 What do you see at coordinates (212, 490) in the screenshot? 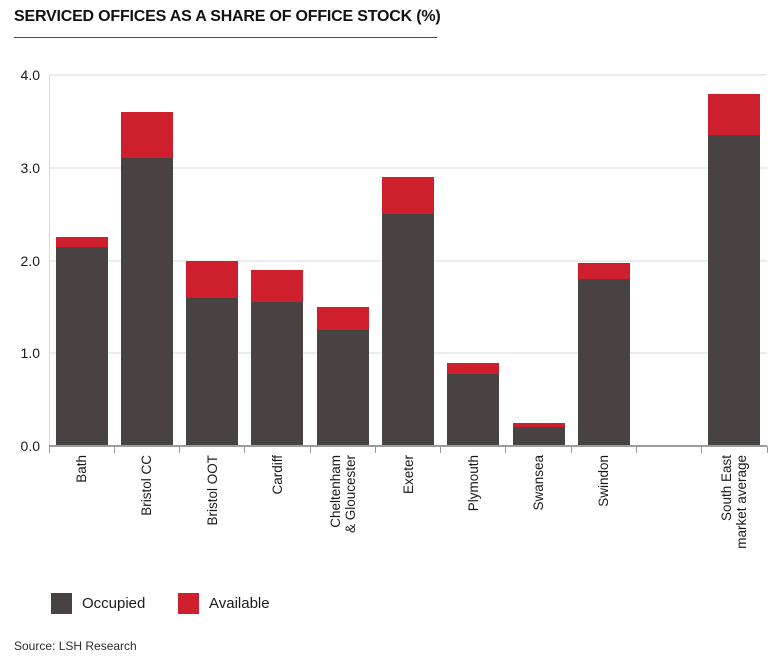
I see `x-axis-label: Bristol OOT` at bounding box center [212, 490].